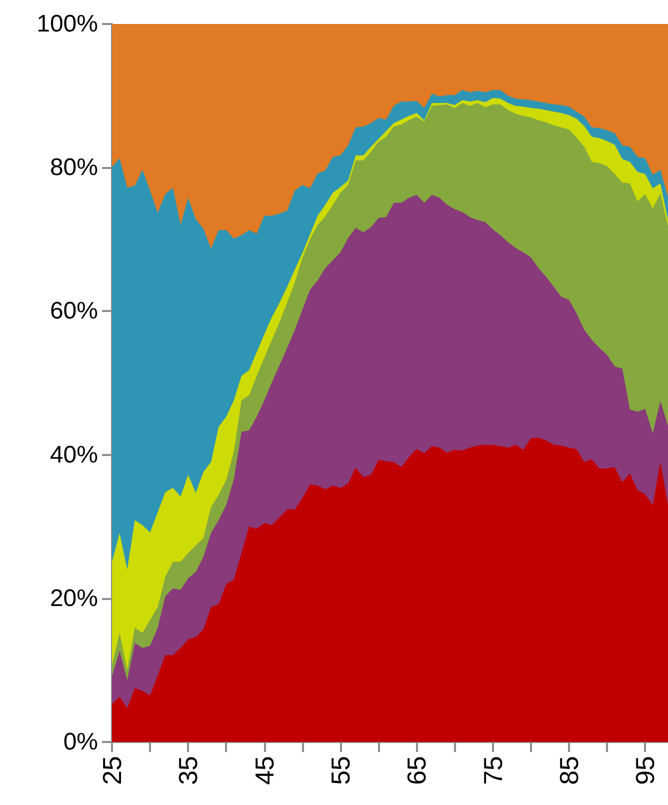  Describe the element at coordinates (74, 168) in the screenshot. I see `y-tick-label: 80%` at that location.